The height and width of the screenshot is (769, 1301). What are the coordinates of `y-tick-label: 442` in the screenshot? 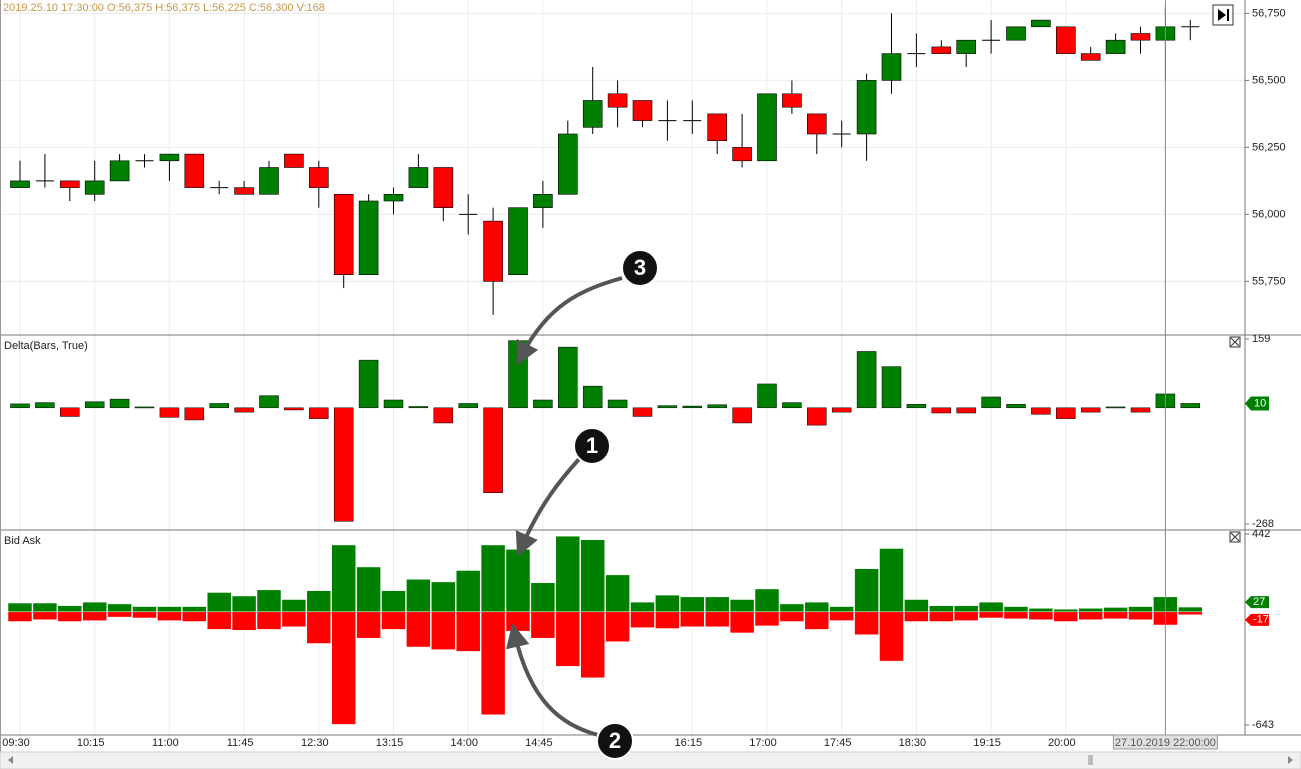 It's located at (1261, 534).